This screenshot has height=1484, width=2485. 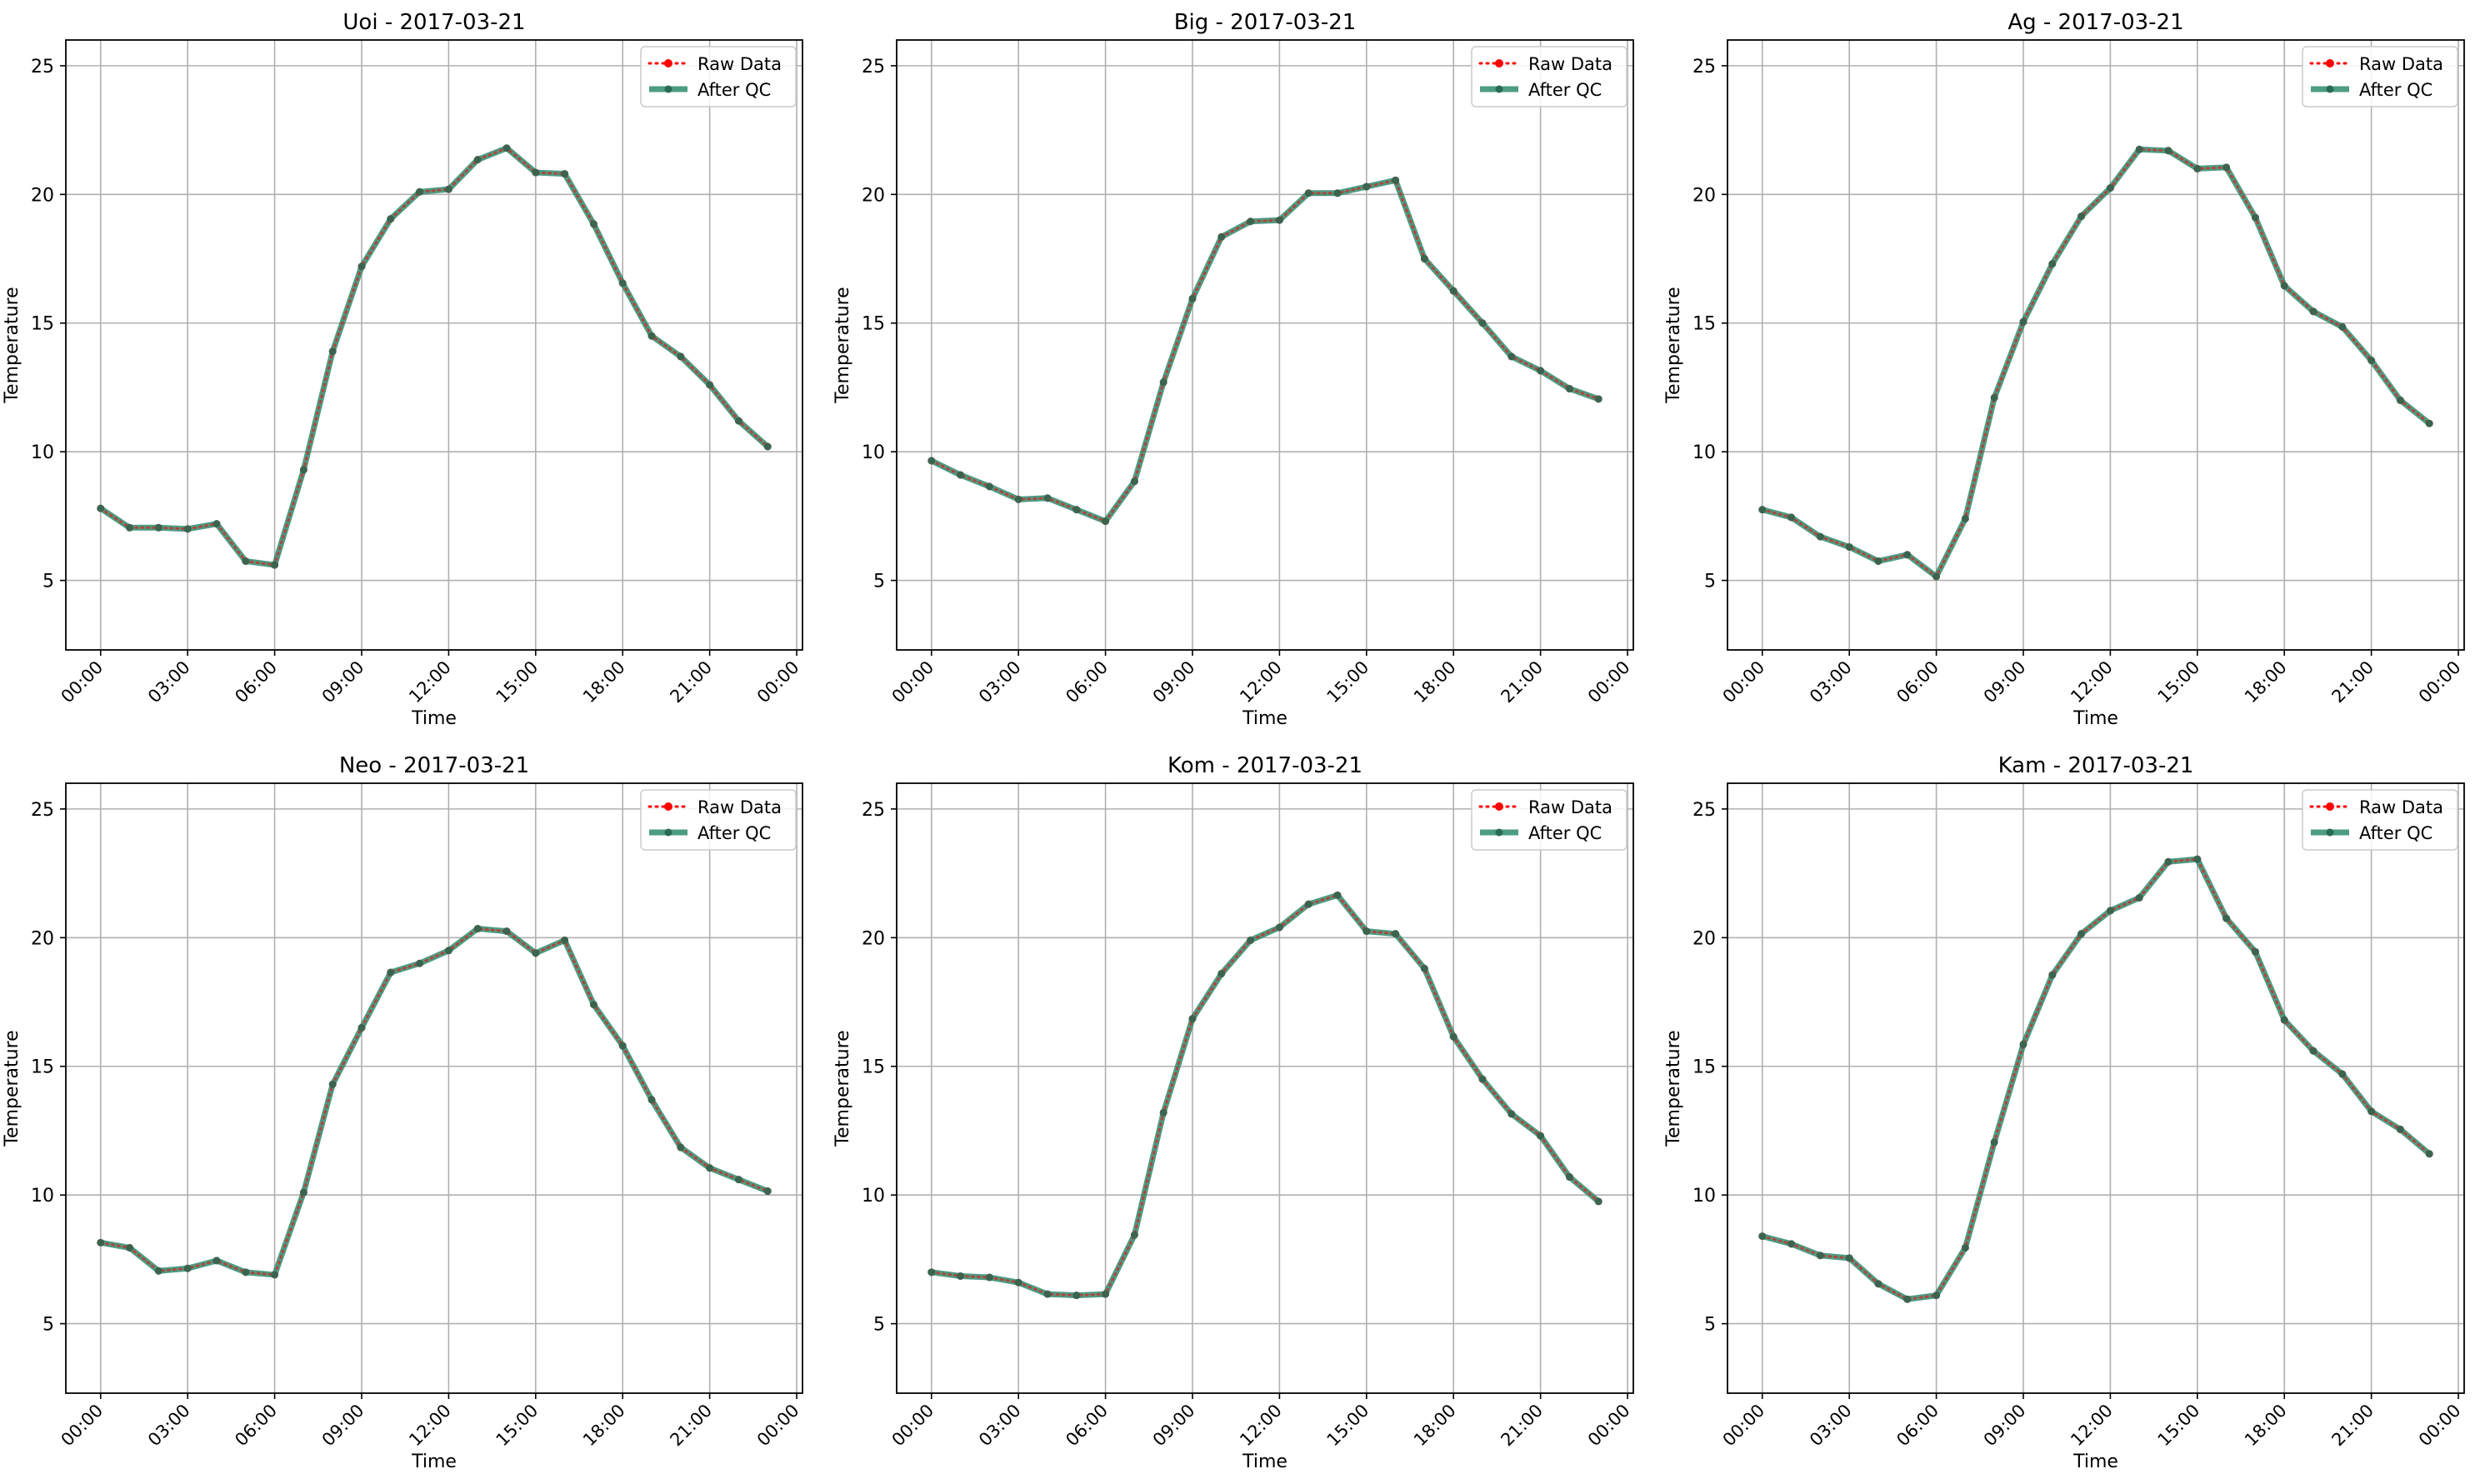 I want to click on y-axis-label: Temperature, so click(x=1673, y=345).